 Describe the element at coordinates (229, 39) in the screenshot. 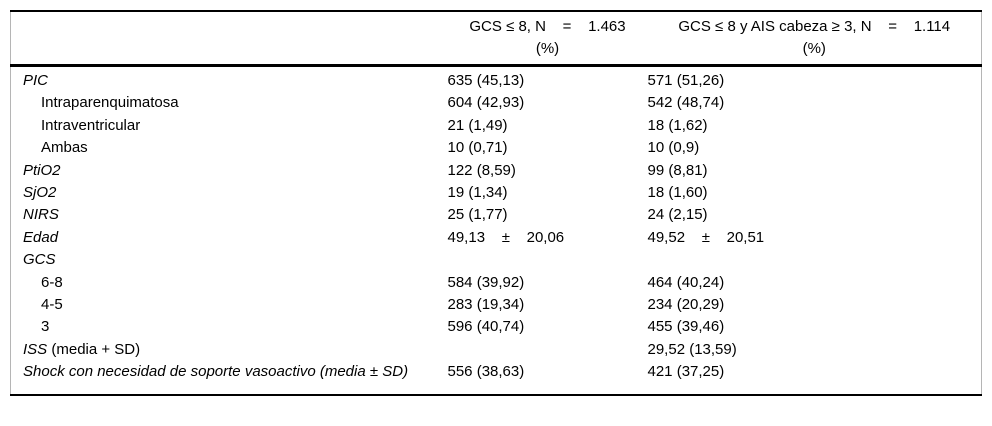

I see `header-empty-cell` at that location.